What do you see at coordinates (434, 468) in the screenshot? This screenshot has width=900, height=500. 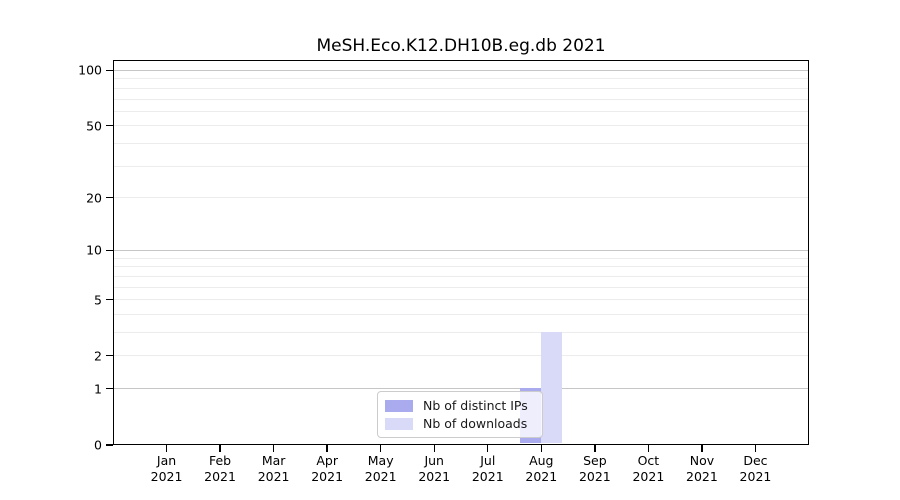 I see `x-tick-label-5: Jun 2021` at bounding box center [434, 468].